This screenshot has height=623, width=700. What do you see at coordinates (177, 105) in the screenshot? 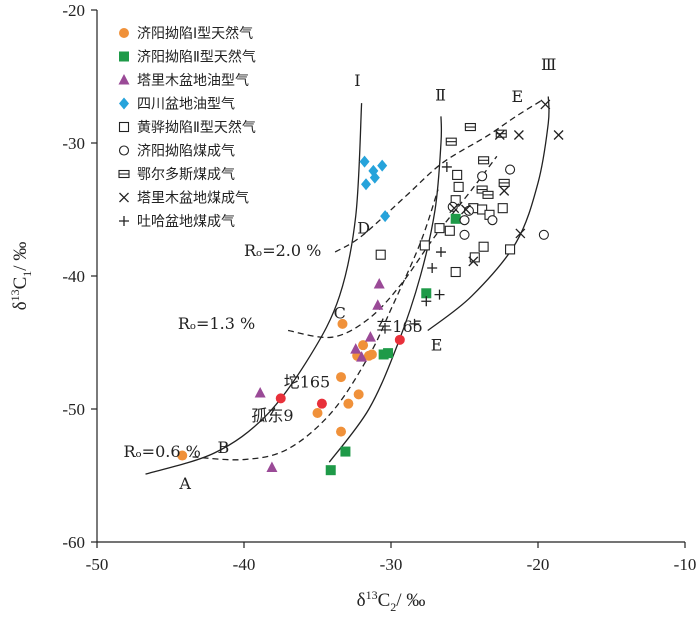
I see `legend-item: 四川盆地油型气` at bounding box center [177, 105].